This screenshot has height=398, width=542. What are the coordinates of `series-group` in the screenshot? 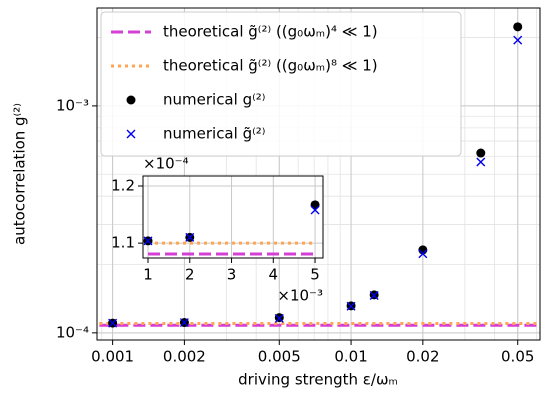 It's located at (231, 228).